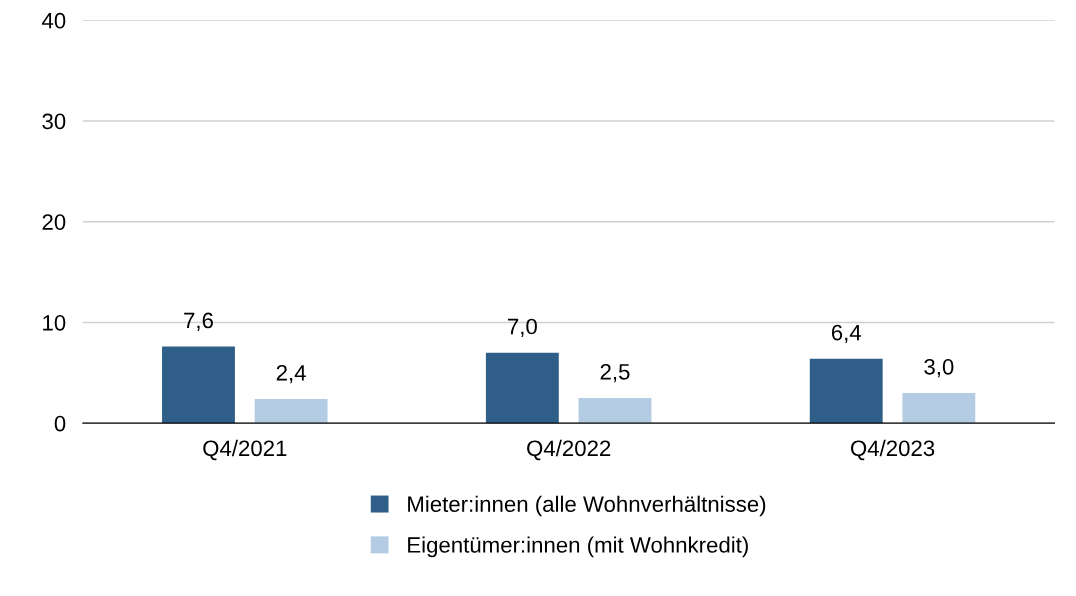 The width and height of the screenshot is (1076, 596). What do you see at coordinates (587, 506) in the screenshot?
I see `legend-label: Mieter:innen (alle Wohnverhältnisse)` at bounding box center [587, 506].